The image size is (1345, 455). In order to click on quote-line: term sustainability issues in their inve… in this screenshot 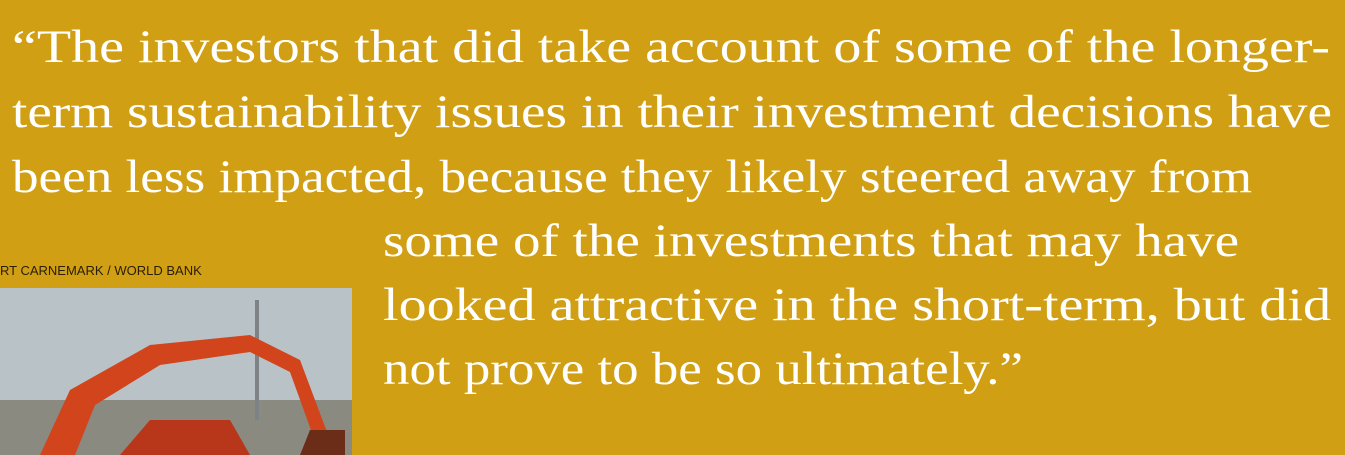, I will do `click(672, 112)`.